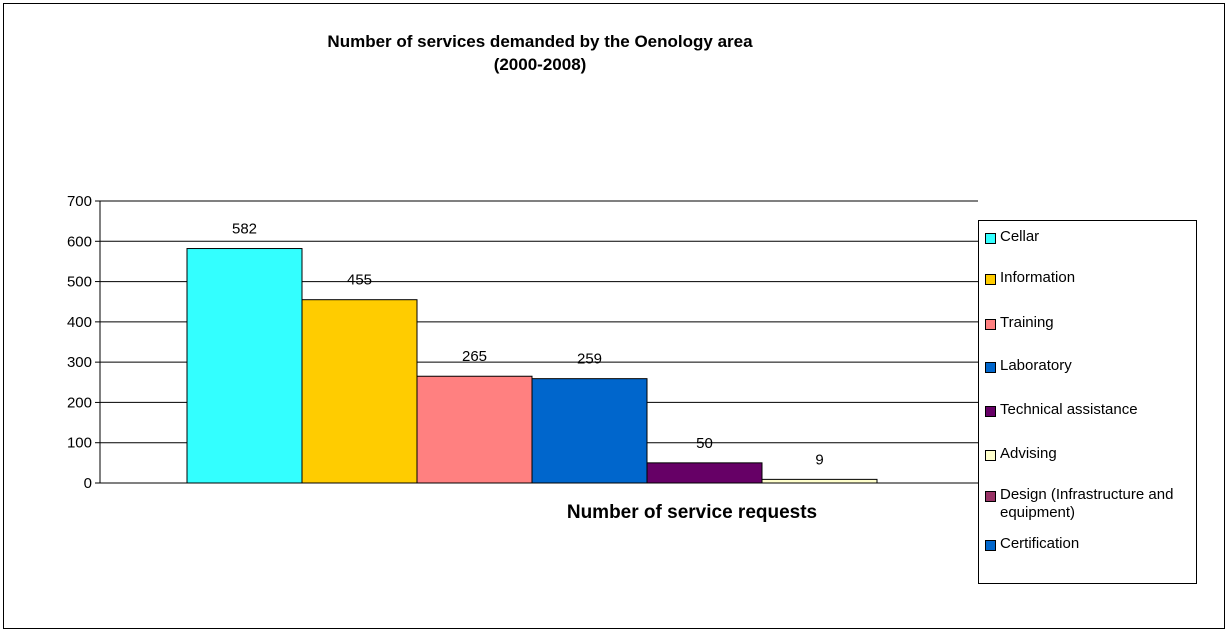 The height and width of the screenshot is (631, 1230). Describe the element at coordinates (1090, 544) in the screenshot. I see `legend-item: Certification` at that location.